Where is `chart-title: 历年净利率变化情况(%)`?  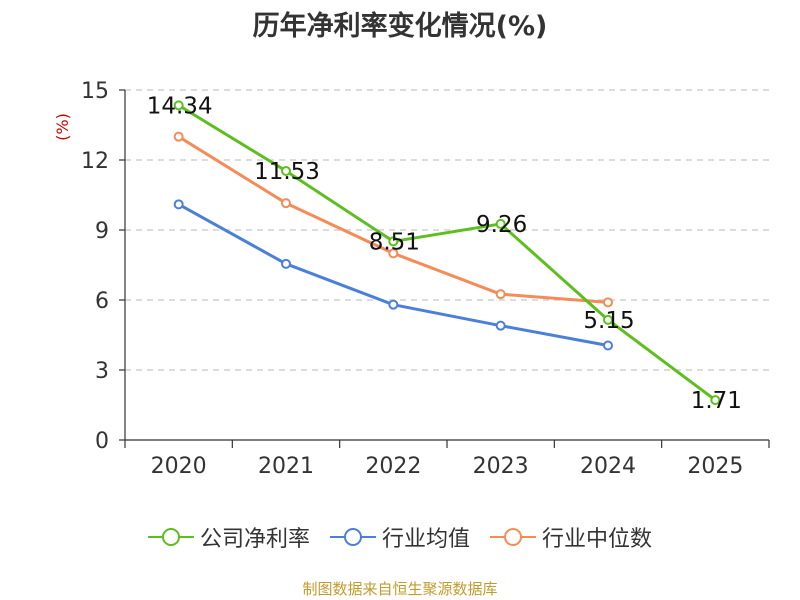 chart-title: 历年净利率变化情况(%) is located at coordinates (400, 26).